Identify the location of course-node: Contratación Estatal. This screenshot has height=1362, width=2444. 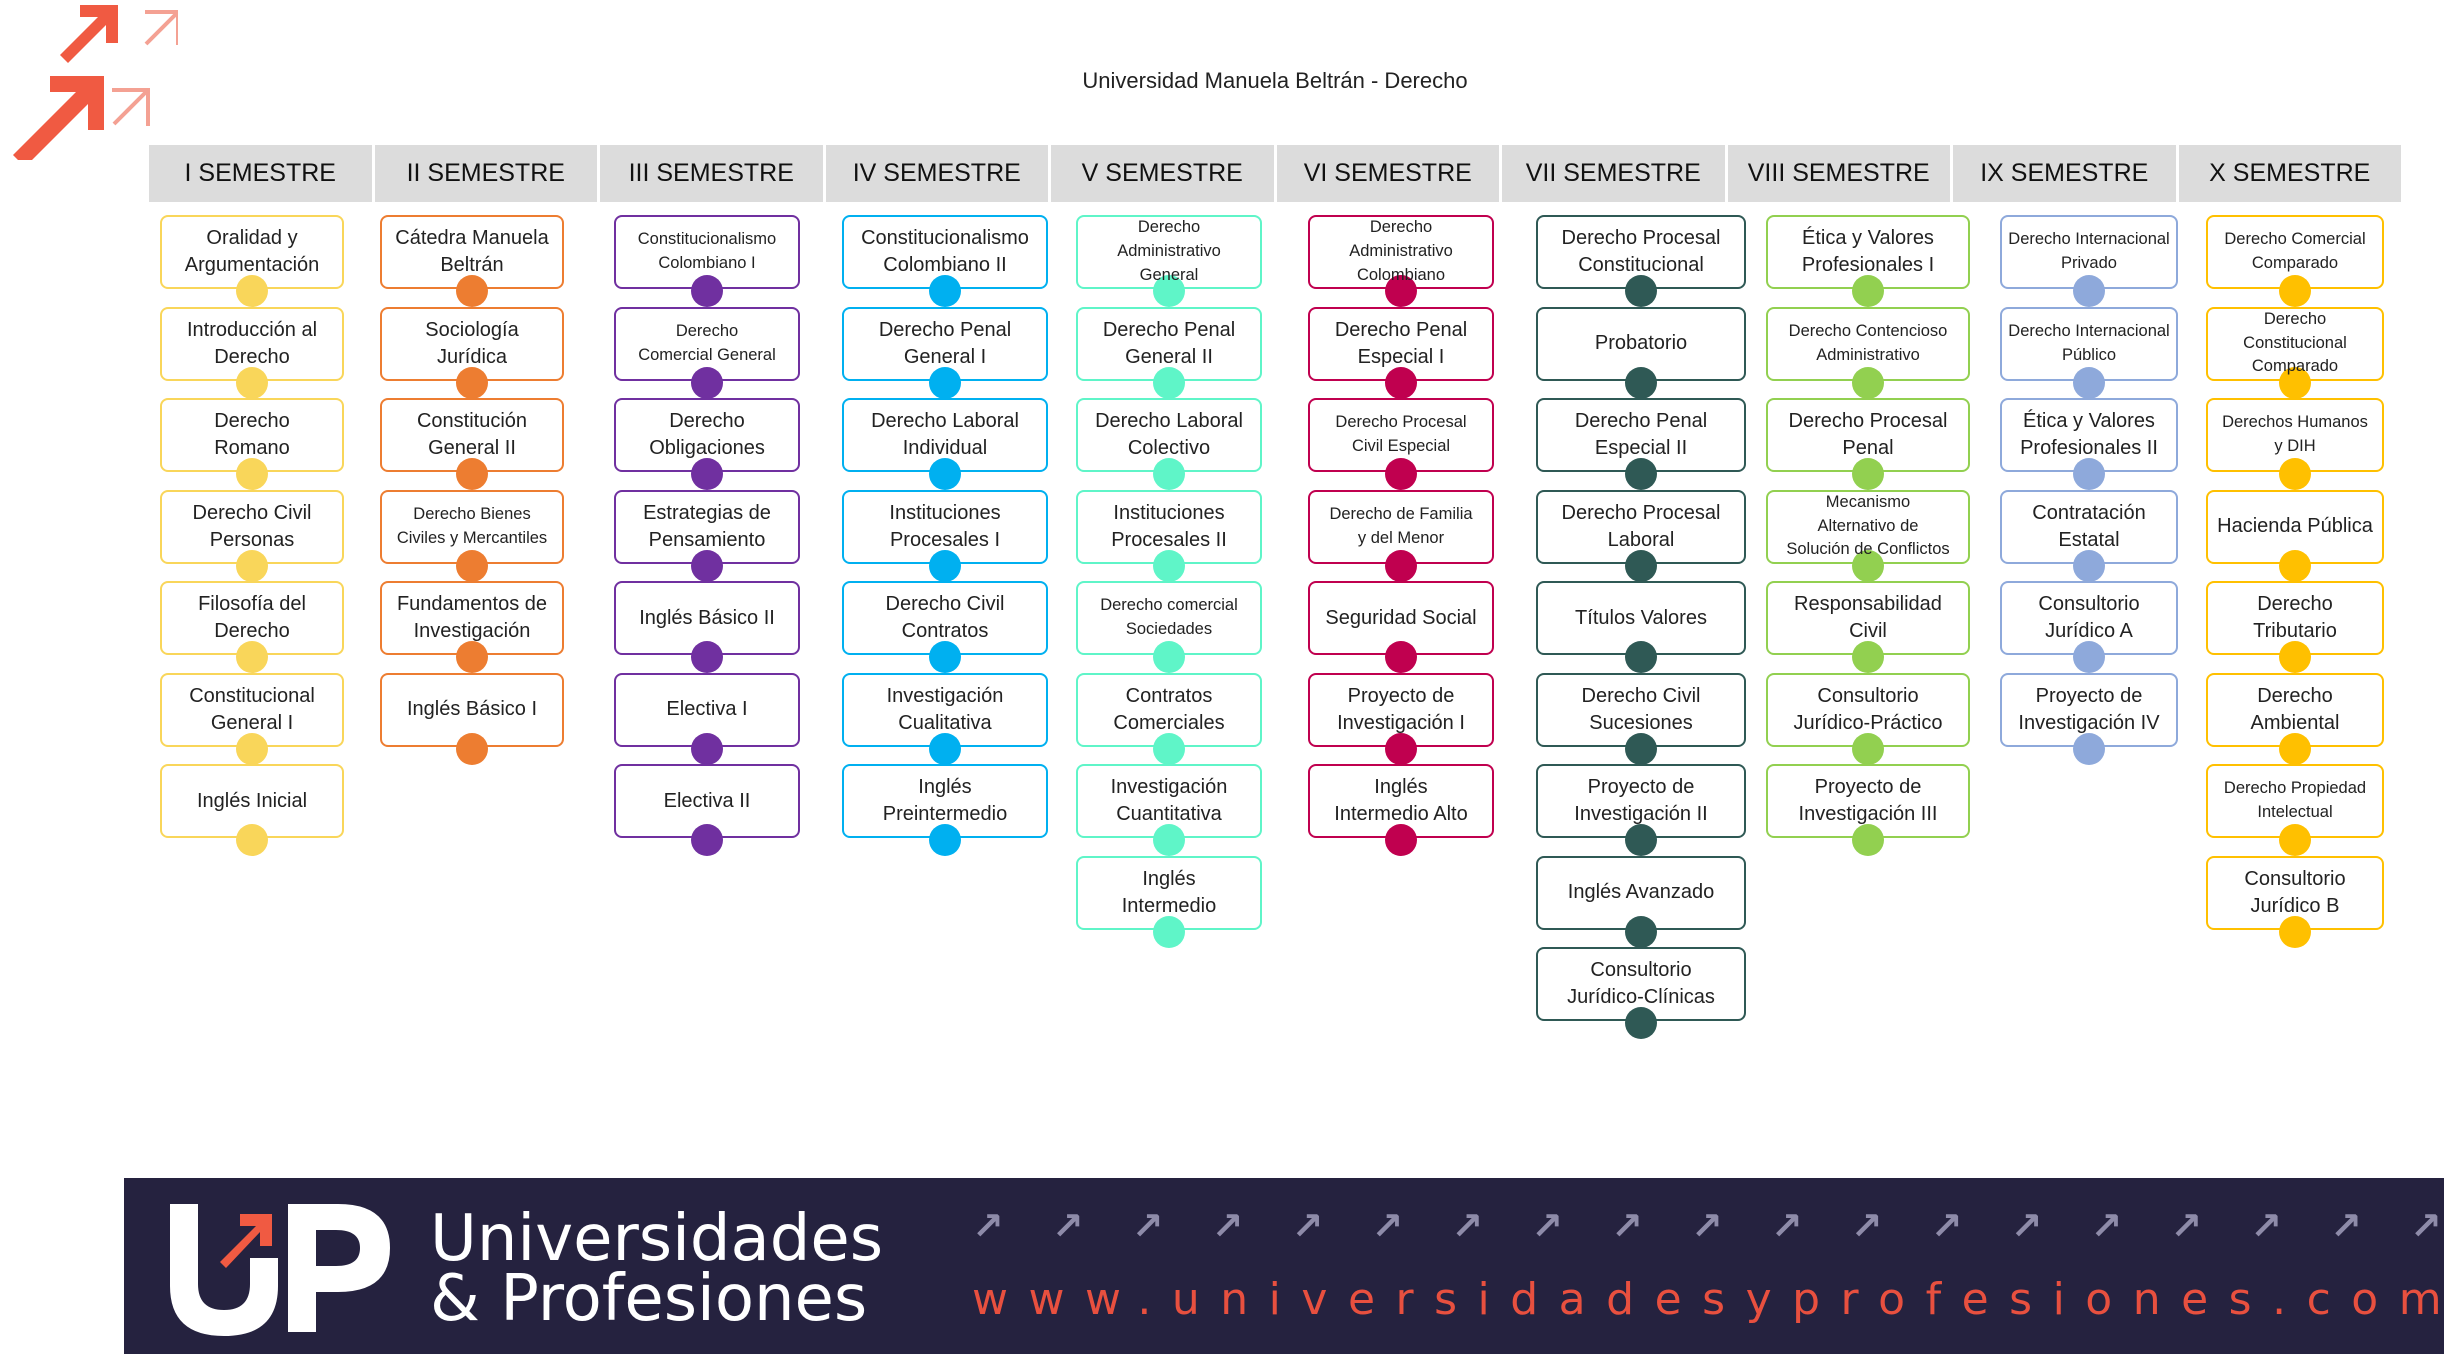
(2089, 535).